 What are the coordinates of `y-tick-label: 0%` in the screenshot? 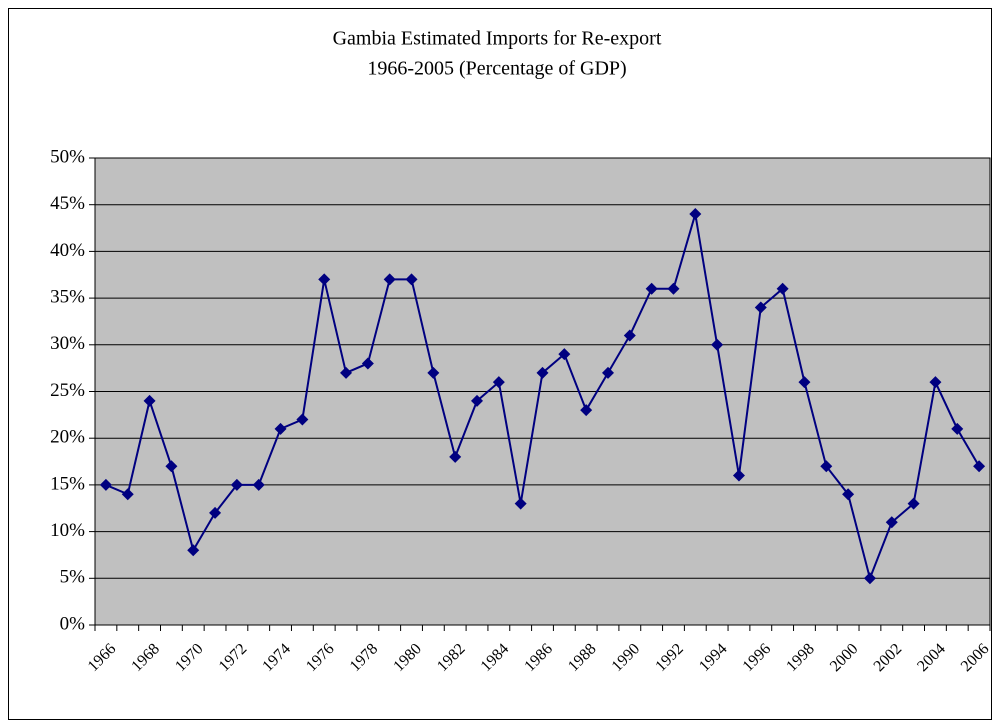 It's located at (73, 623).